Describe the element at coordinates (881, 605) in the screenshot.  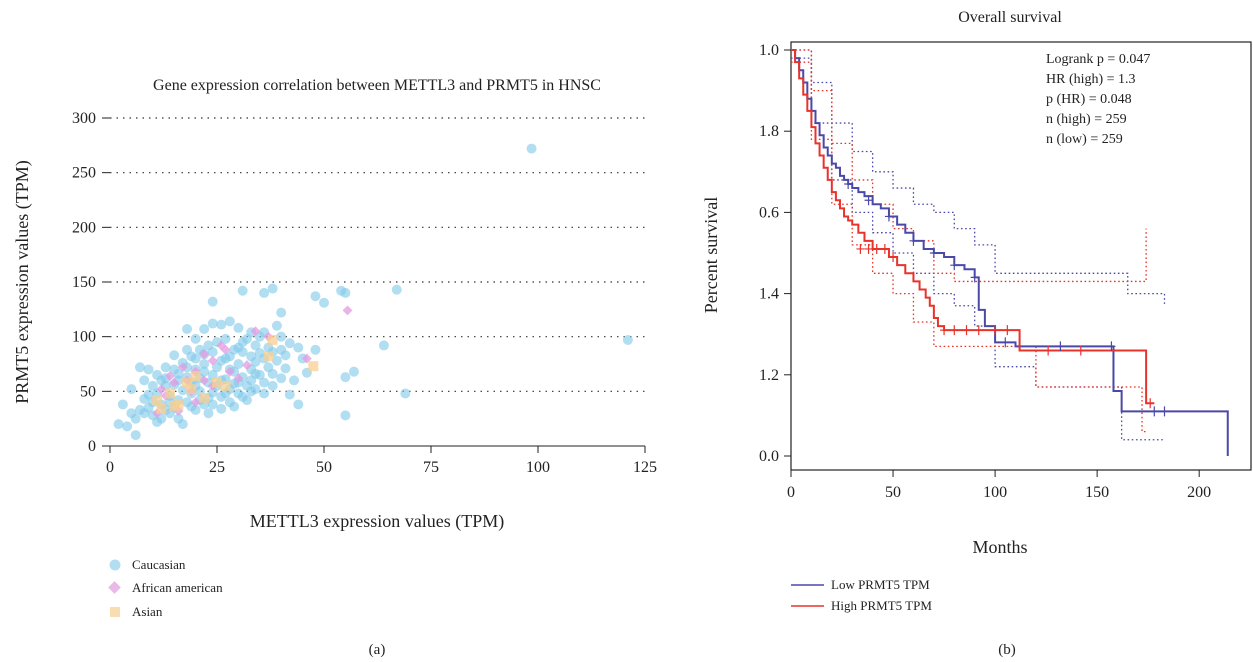
I see `legend-high-label: High PRMT5 TPM` at that location.